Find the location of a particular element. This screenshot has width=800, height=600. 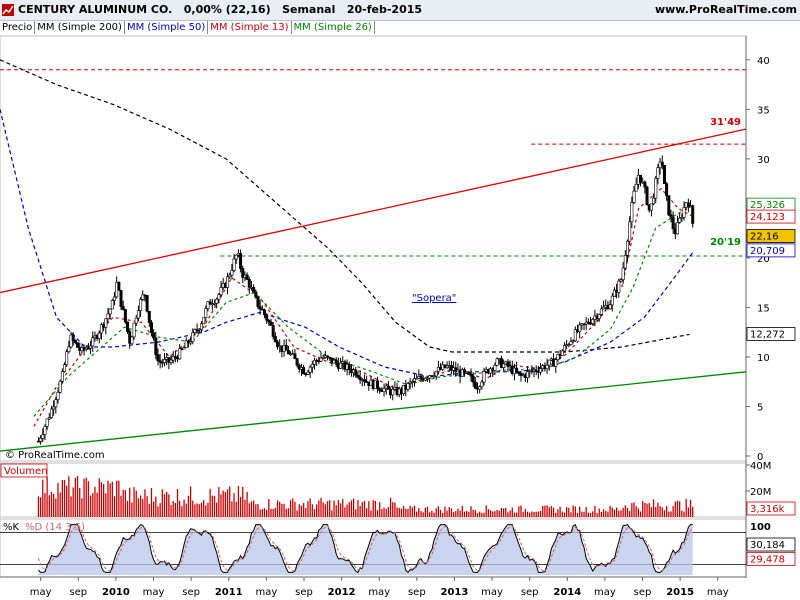

legend-item-sma50: MM (Simple 50) is located at coordinates (167, 27).